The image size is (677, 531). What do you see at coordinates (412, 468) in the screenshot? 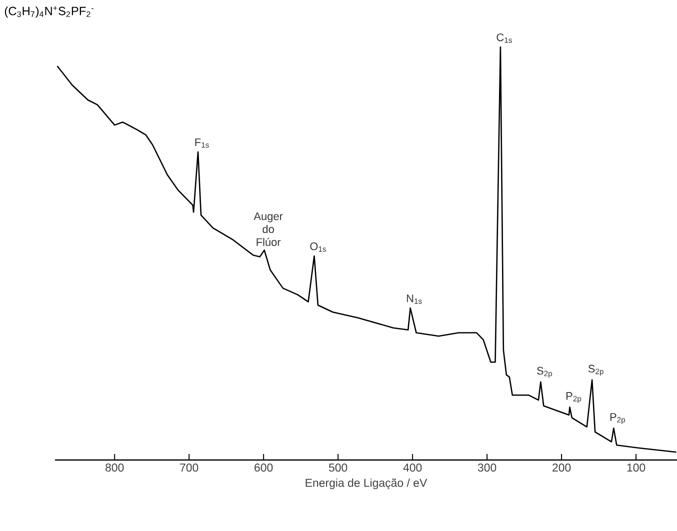
I see `x-tick-label: 400` at bounding box center [412, 468].